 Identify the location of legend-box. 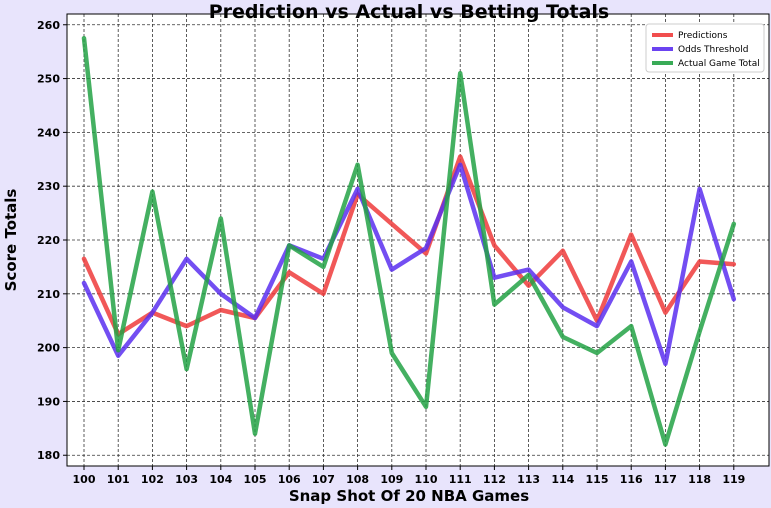
(705, 48).